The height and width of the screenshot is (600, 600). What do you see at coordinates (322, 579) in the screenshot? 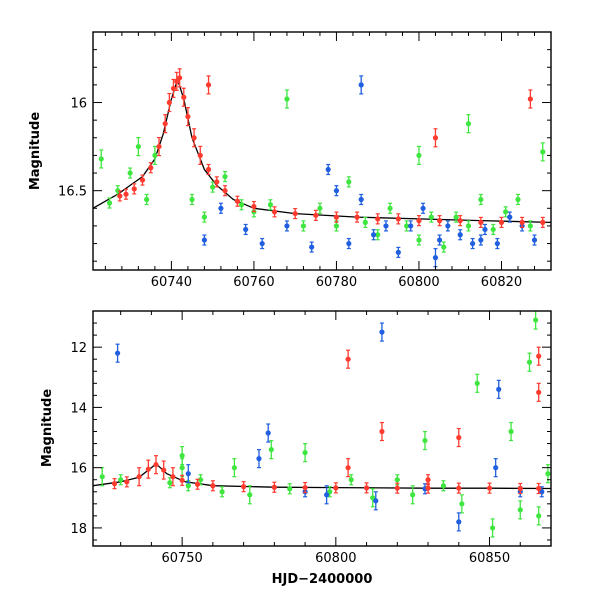
I see `x-axis-title: HJD−2400000` at bounding box center [322, 579].